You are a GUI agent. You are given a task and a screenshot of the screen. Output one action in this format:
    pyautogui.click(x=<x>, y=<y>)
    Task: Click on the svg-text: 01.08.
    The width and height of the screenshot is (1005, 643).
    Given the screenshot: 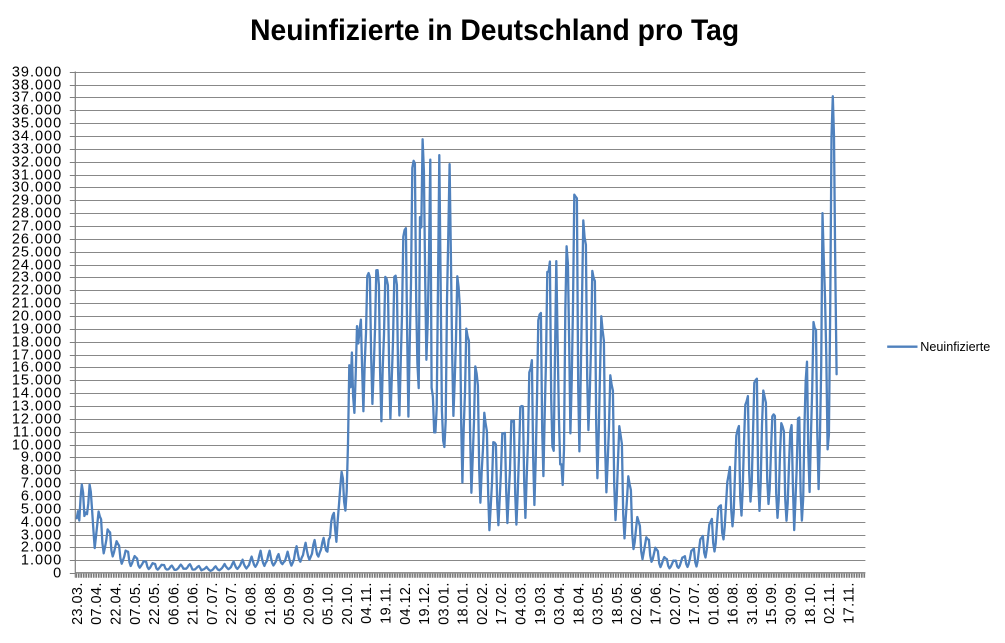 What is the action you would take?
    pyautogui.click(x=714, y=603)
    